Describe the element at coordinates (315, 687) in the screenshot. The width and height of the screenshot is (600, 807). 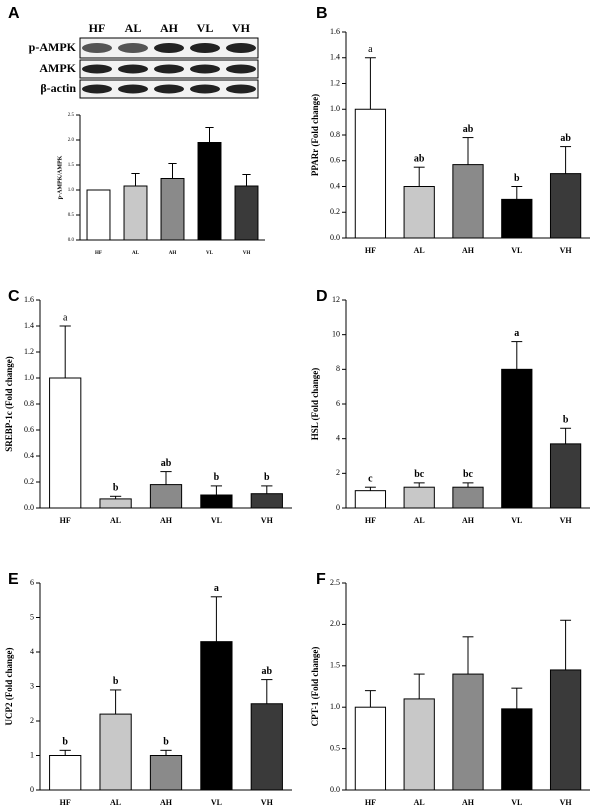
I see `y-axis-label: CPT-1 (Fold change)` at that location.